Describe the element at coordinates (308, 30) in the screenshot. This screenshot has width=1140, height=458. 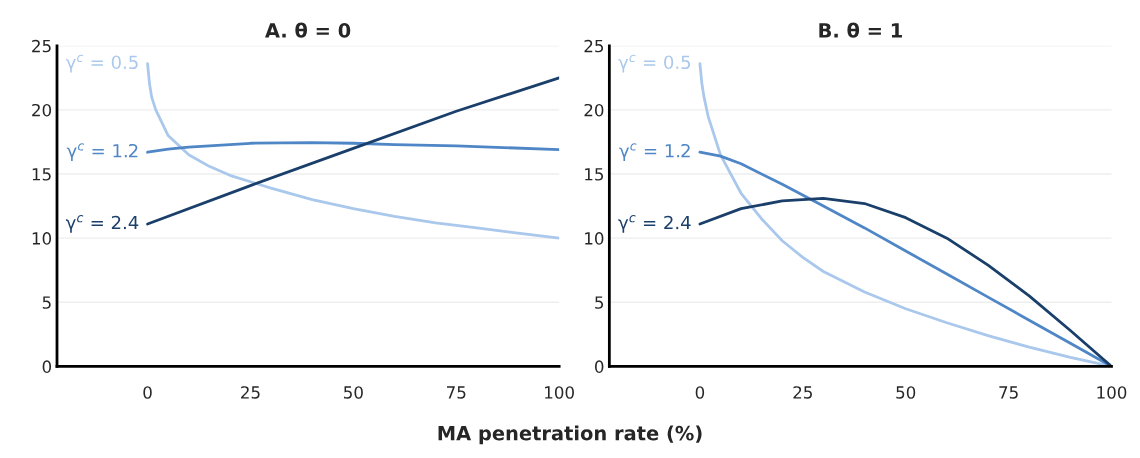
I see `chart-title: A. θ = 0` at that location.